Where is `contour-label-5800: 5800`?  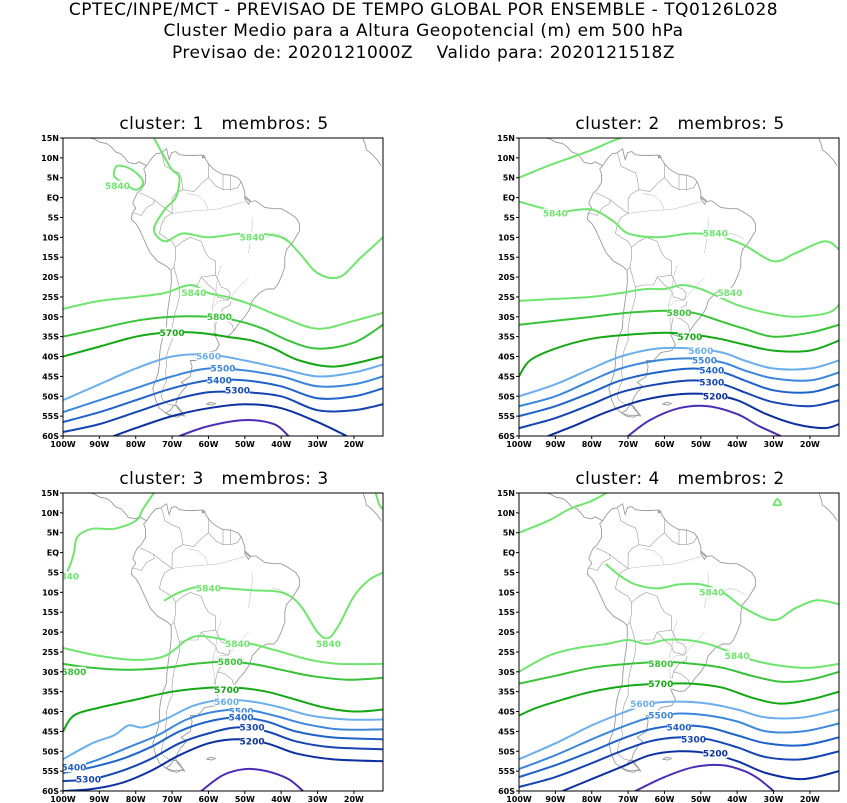 contour-label-5800: 5800 is located at coordinates (660, 665).